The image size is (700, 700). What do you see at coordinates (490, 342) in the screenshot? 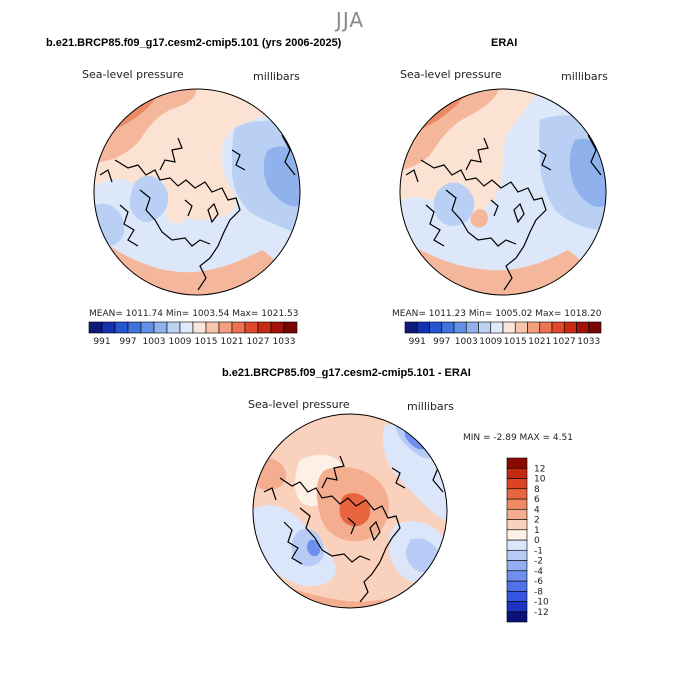
I see `panel2-colorbar-tick-label: 1009` at bounding box center [490, 342].